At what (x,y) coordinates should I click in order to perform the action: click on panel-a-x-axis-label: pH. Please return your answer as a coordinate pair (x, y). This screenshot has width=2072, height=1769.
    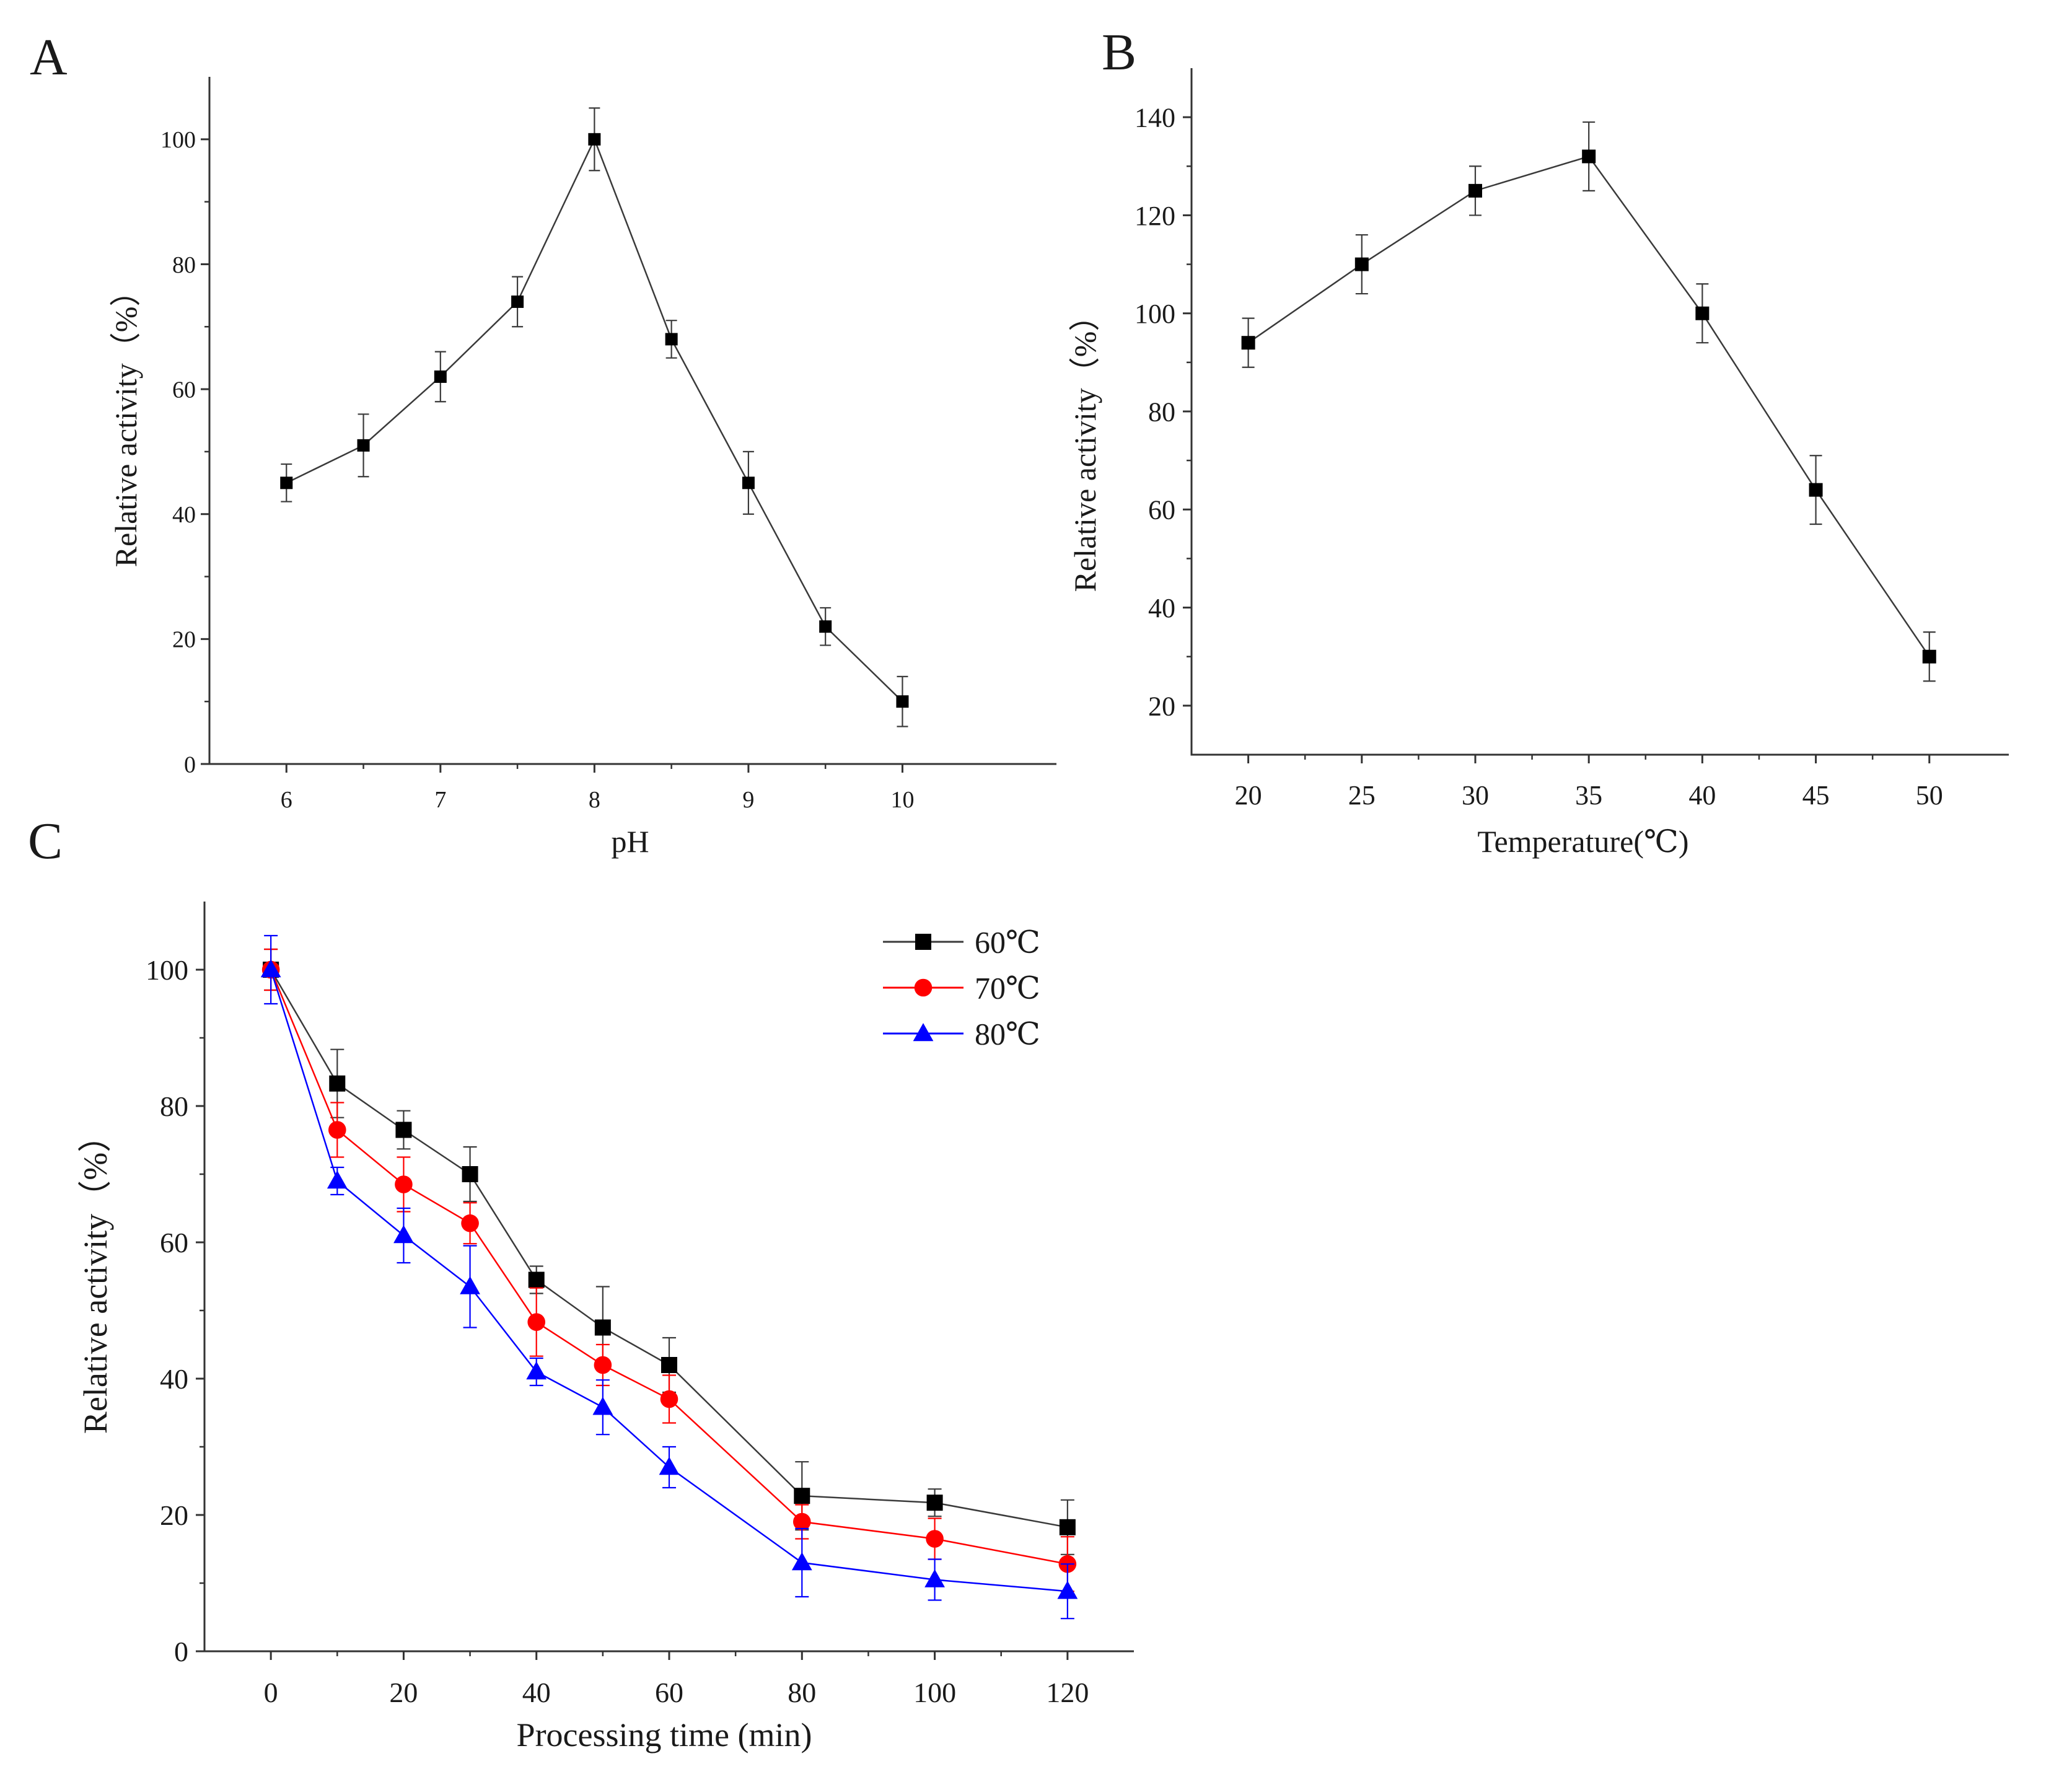
    Looking at the image, I should click on (630, 841).